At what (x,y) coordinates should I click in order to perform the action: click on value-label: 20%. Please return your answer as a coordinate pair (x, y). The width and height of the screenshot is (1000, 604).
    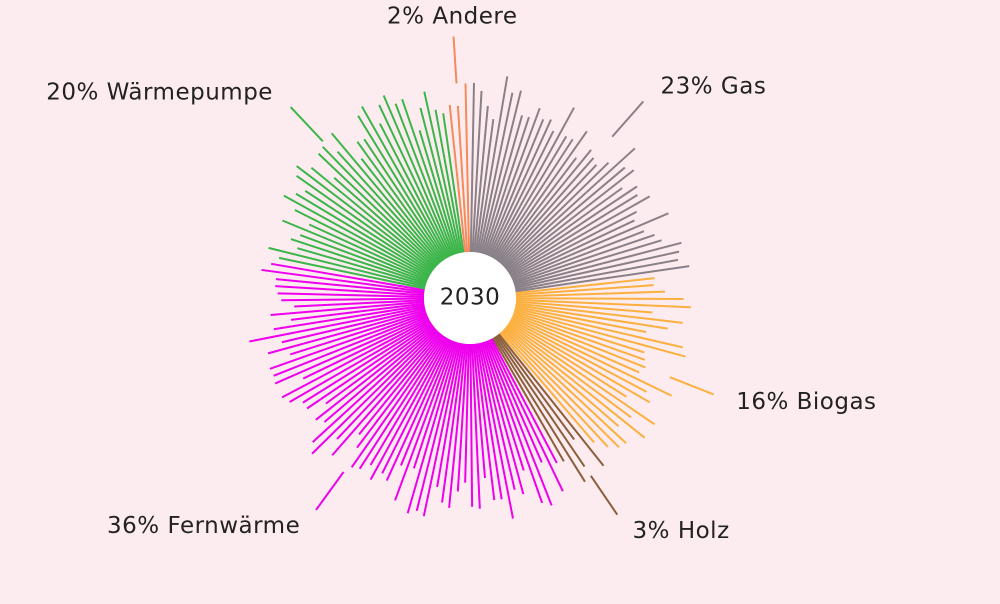
    Looking at the image, I should click on (72, 92).